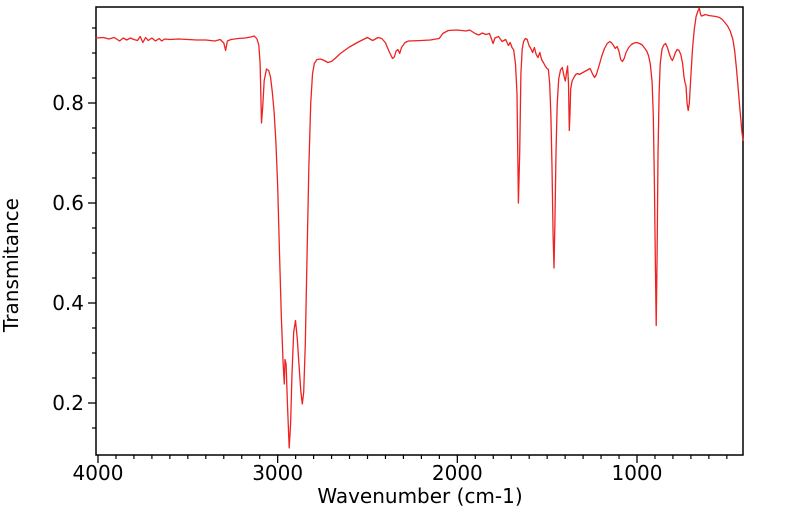  What do you see at coordinates (457, 473) in the screenshot?
I see `x-tick-label: 2000` at bounding box center [457, 473].